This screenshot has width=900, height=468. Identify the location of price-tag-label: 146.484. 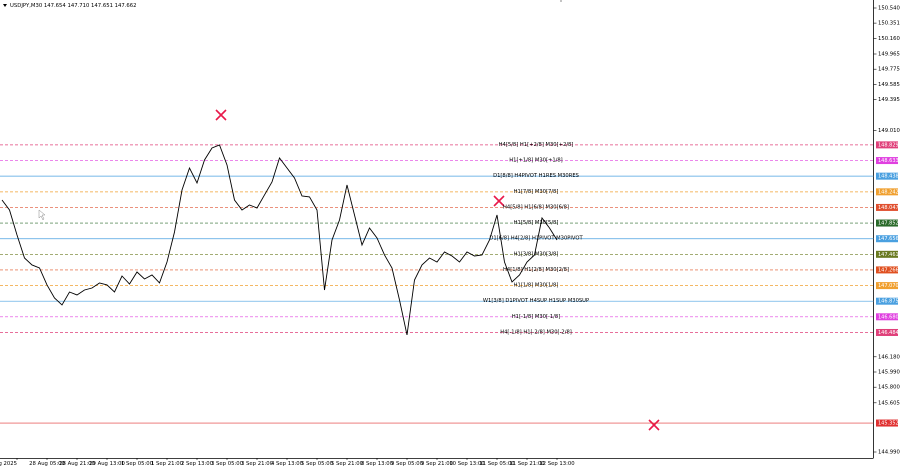
(888, 333).